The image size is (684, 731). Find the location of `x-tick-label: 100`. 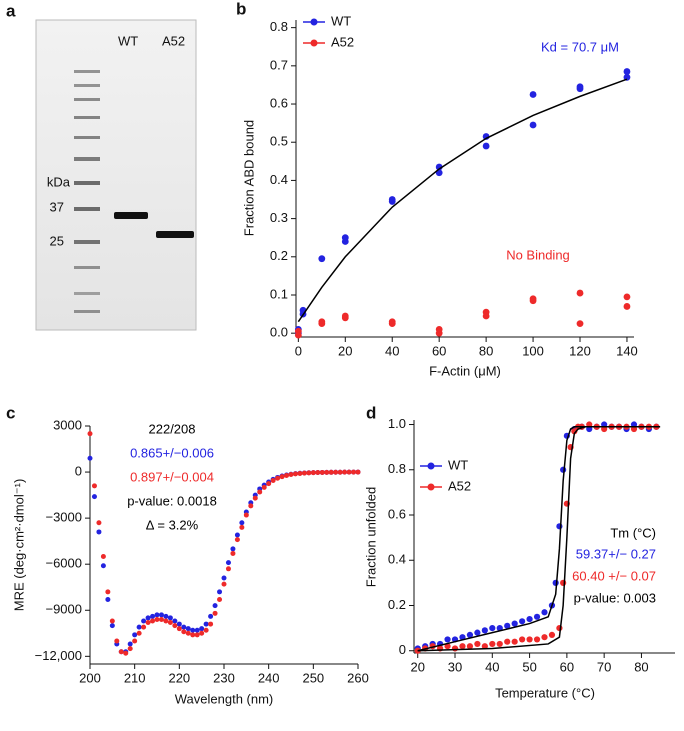

x-tick-label: 100 is located at coordinates (533, 350).